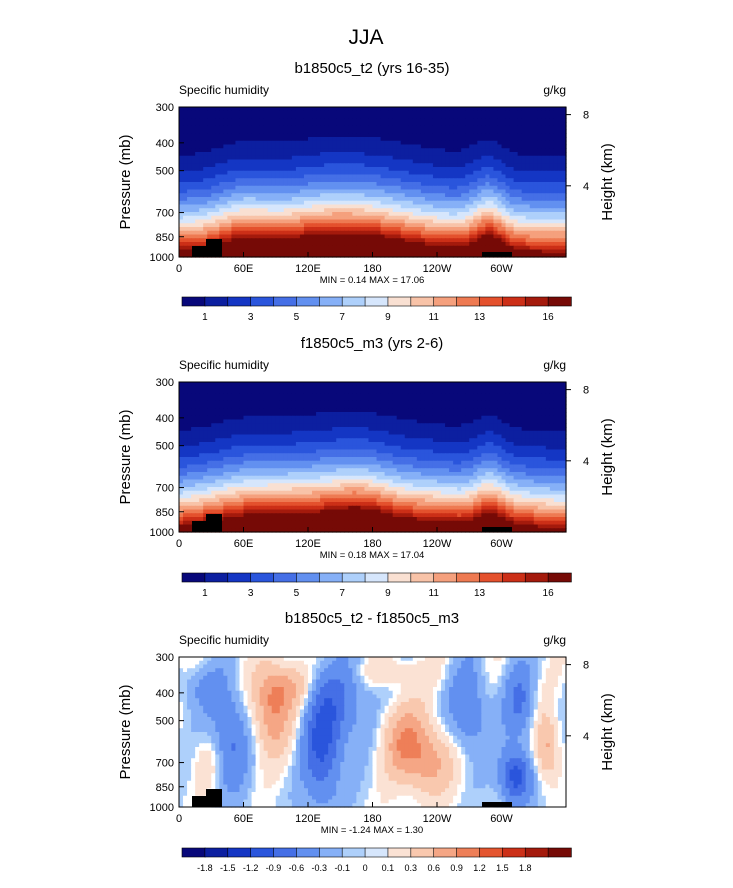  What do you see at coordinates (376, 585) in the screenshot?
I see `colorbar: 1 3 5 7 9 11 13 16` at bounding box center [376, 585].